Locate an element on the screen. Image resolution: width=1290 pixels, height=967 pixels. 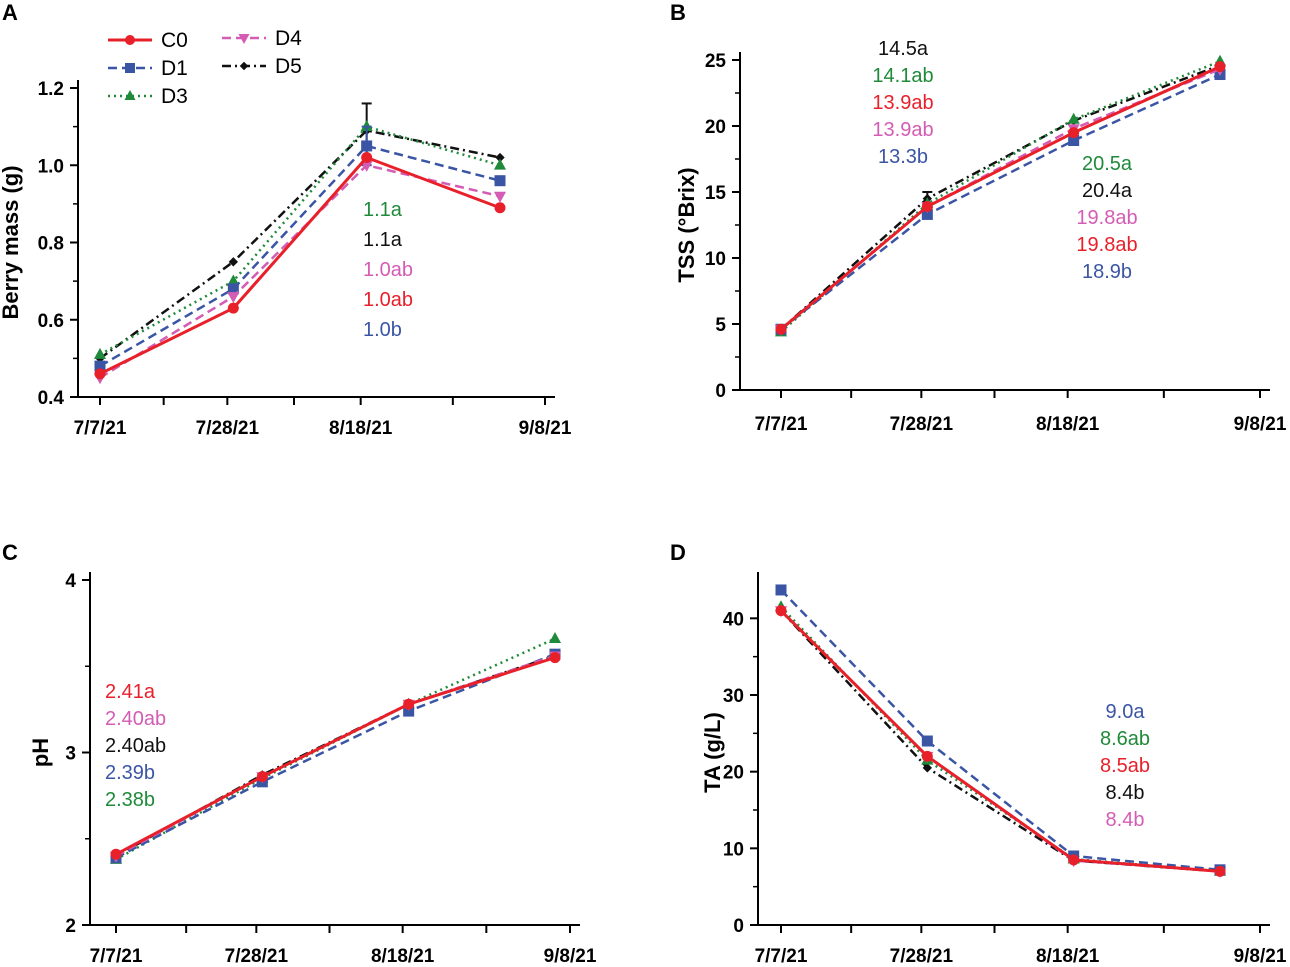
y-tick-label: 40 is located at coordinates (733, 619).